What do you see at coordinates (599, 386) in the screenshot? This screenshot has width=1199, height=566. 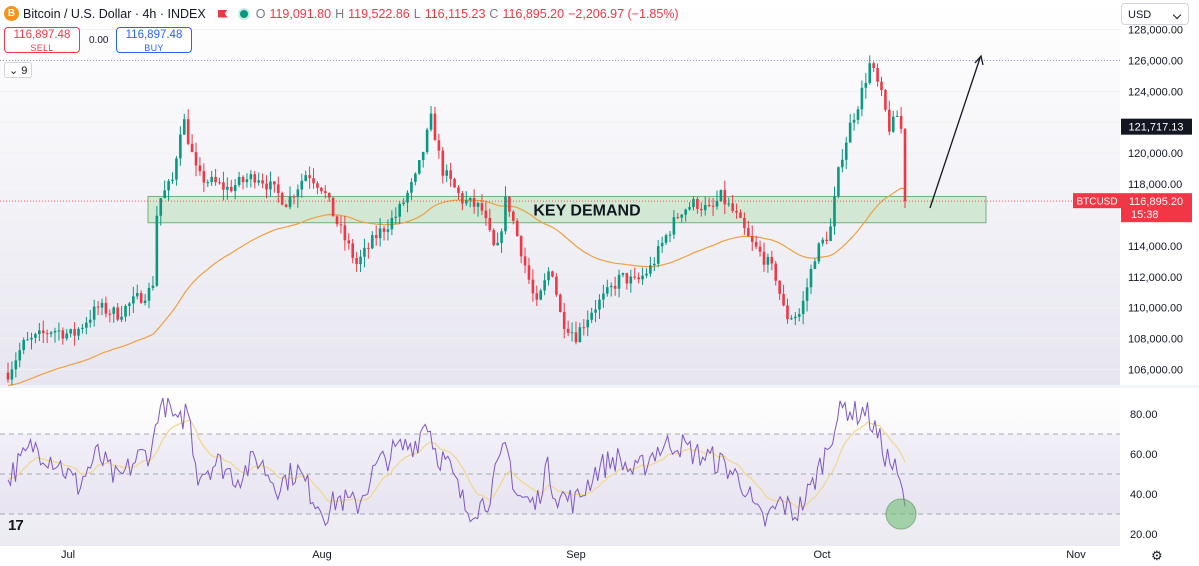 I see `pane-separator` at bounding box center [599, 386].